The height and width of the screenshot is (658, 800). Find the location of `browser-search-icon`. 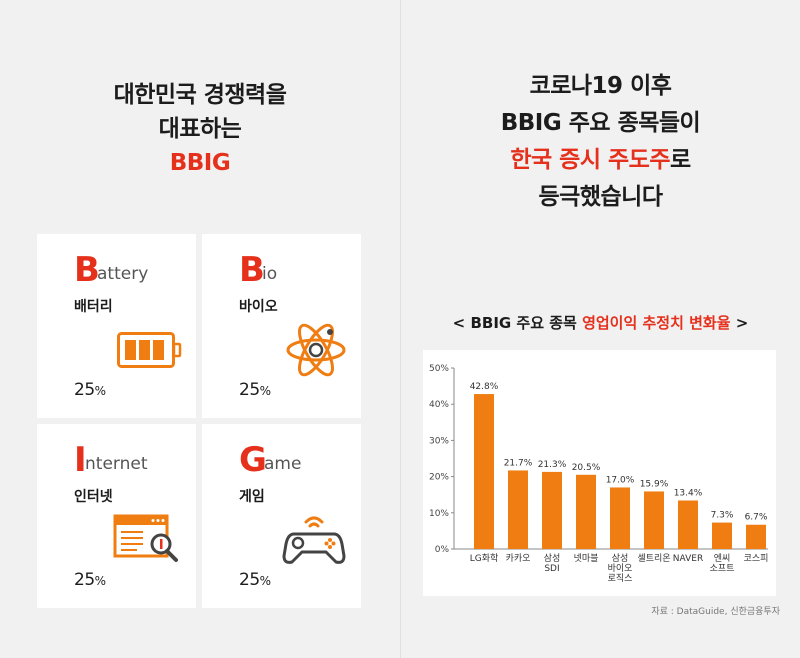

browser-search-icon is located at coordinates (145, 538).